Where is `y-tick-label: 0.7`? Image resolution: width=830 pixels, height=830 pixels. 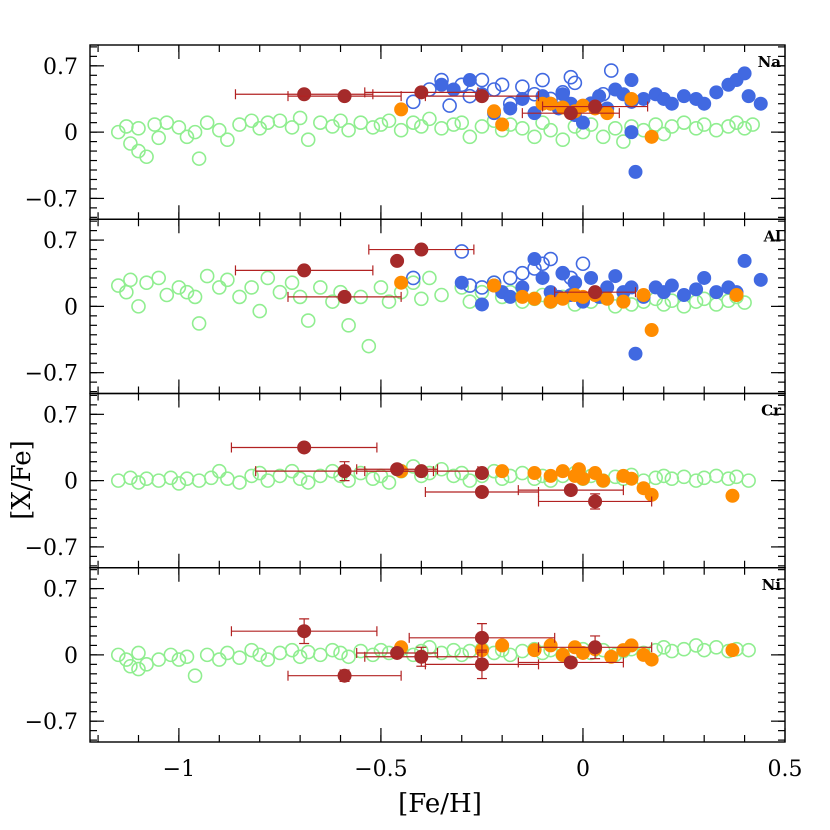
y-tick-label: 0.7 is located at coordinates (60, 415).